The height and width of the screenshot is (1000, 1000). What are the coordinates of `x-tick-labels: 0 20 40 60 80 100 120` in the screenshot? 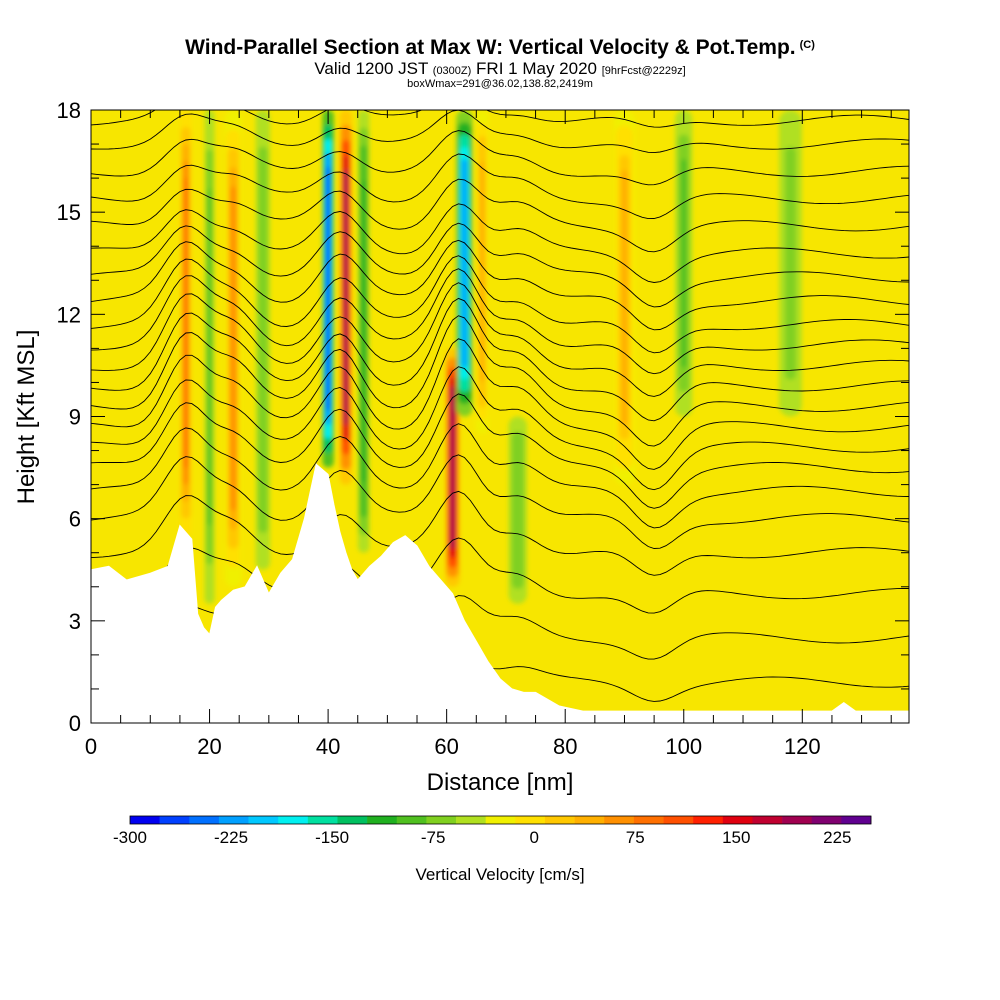 It's located at (453, 746).